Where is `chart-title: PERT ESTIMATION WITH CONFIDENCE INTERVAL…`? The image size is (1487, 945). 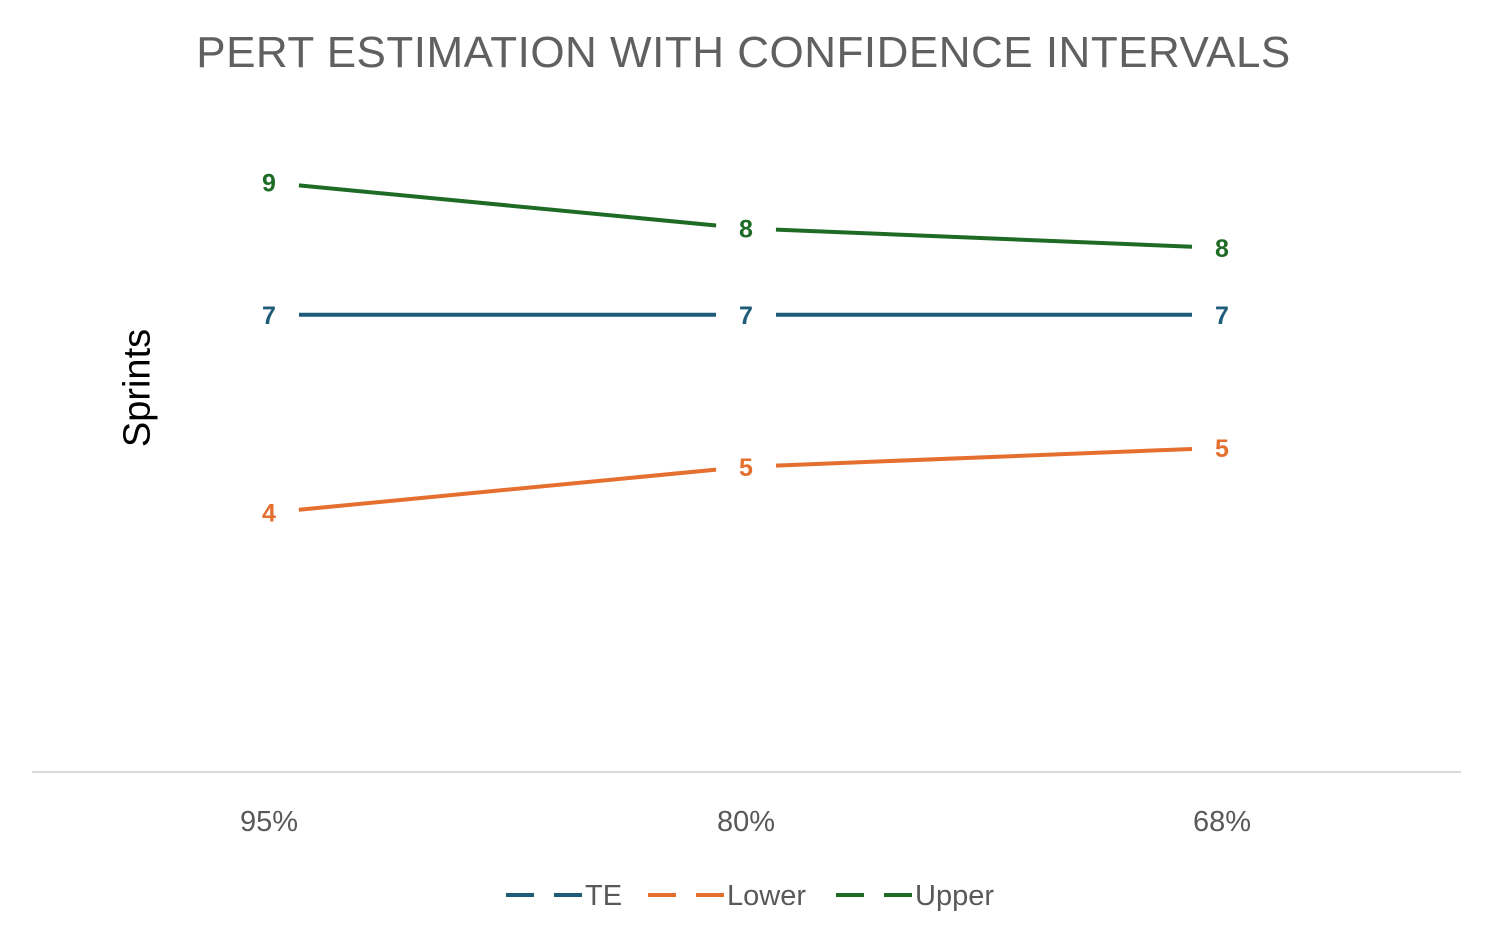 chart-title: PERT ESTIMATION WITH CONFIDENCE INTERVAL… is located at coordinates (743, 52).